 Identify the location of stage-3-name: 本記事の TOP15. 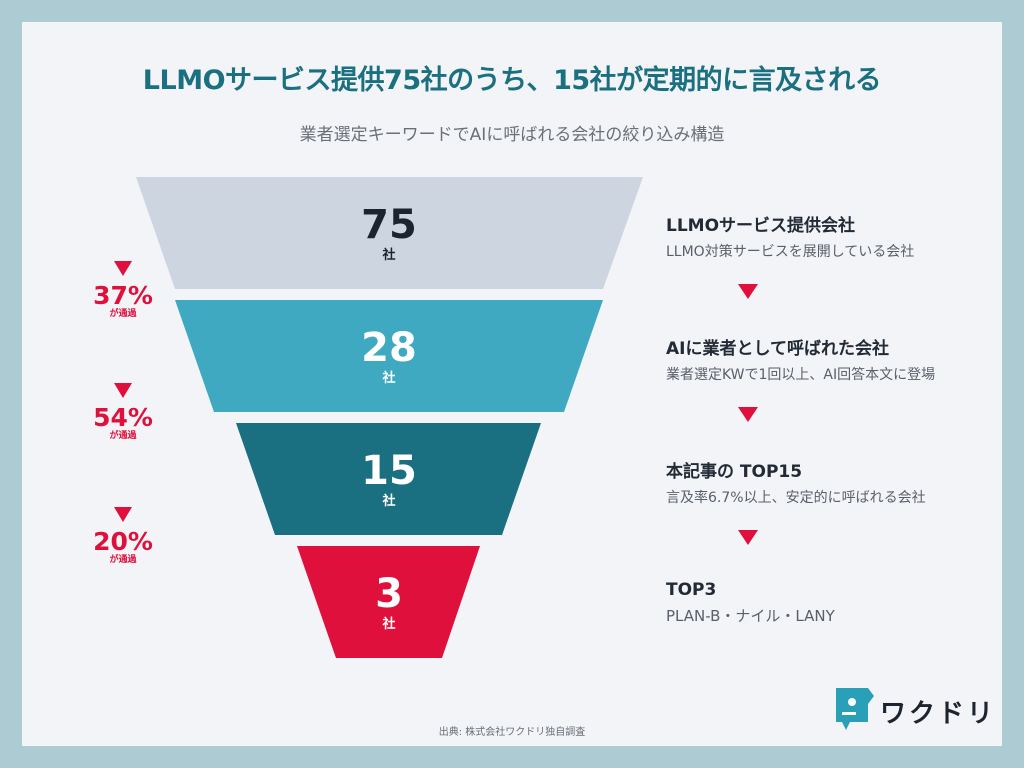
(734, 472).